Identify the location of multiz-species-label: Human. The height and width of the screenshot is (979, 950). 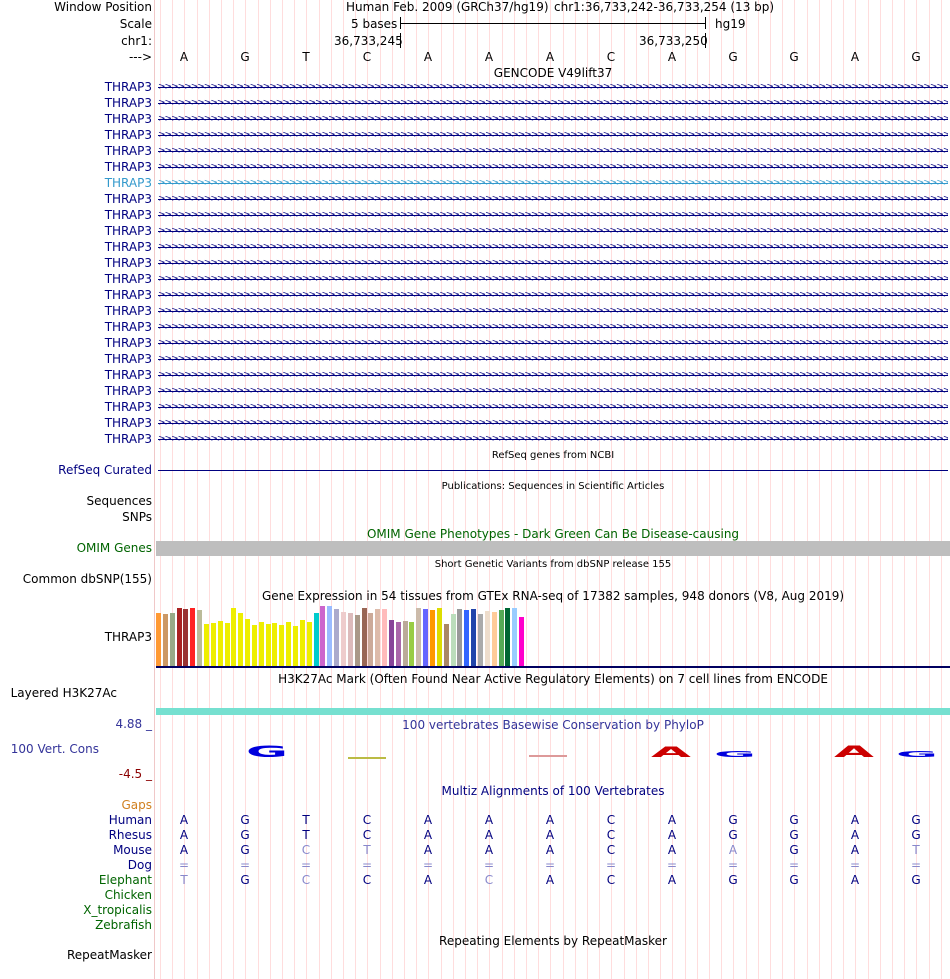
(130, 820).